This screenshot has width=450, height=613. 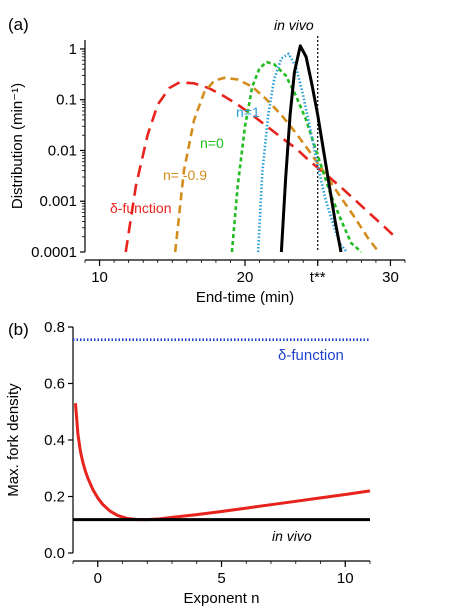 What do you see at coordinates (54, 327) in the screenshot?
I see `panel-b-y-tick-label: 0.8` at bounding box center [54, 327].